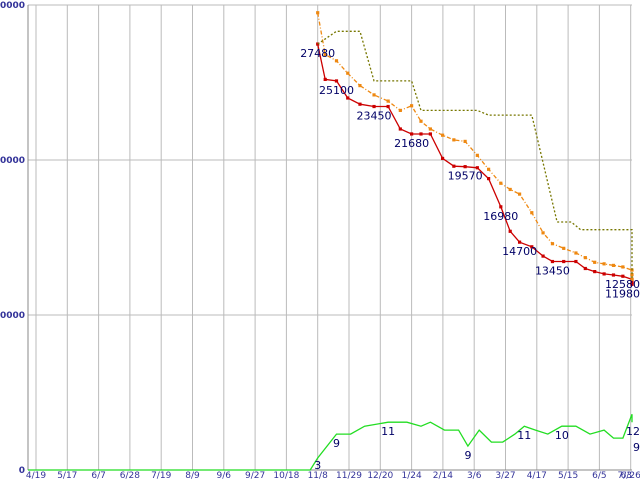  I want to click on data-label: 19570, so click(465, 176).